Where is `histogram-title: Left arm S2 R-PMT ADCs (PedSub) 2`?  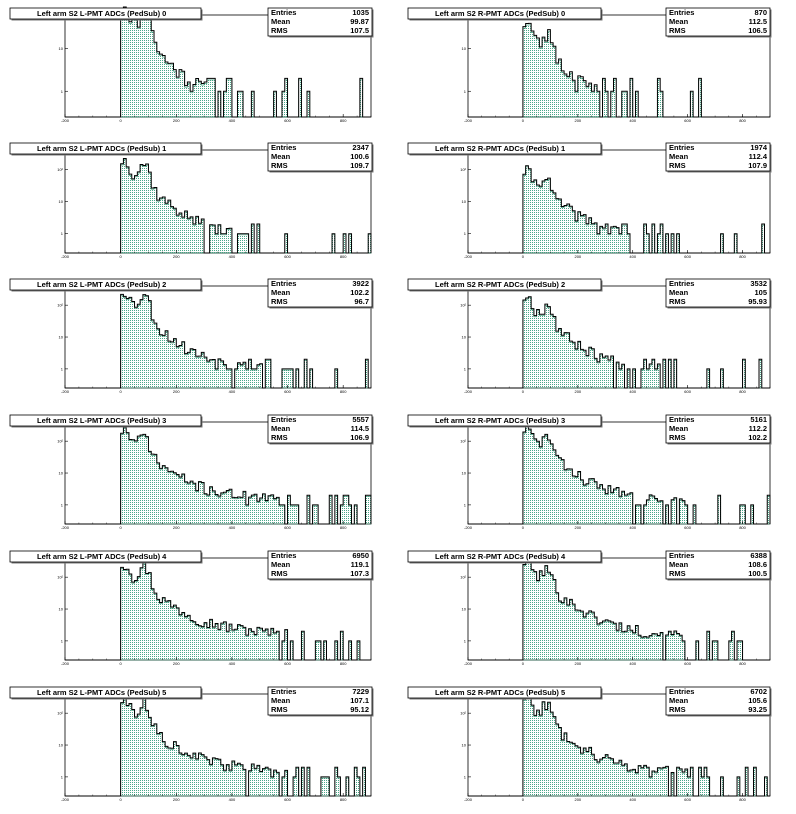
histogram-title: Left arm S2 R-PMT ADCs (PedSub) 2 is located at coordinates (500, 284).